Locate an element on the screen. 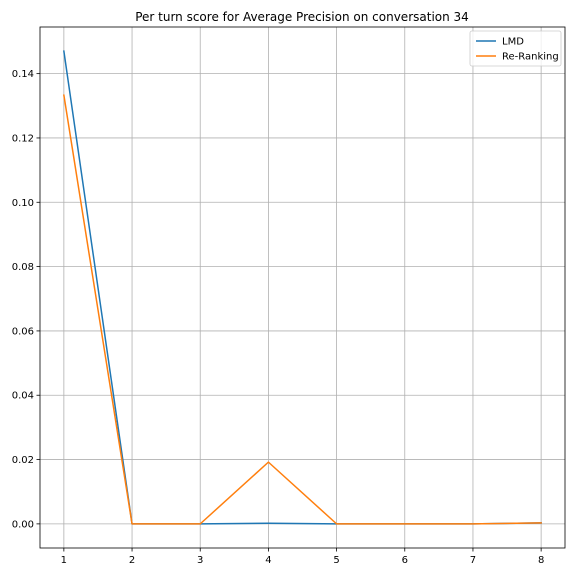 This screenshot has width=576, height=576. legend-box is located at coordinates (515, 48).